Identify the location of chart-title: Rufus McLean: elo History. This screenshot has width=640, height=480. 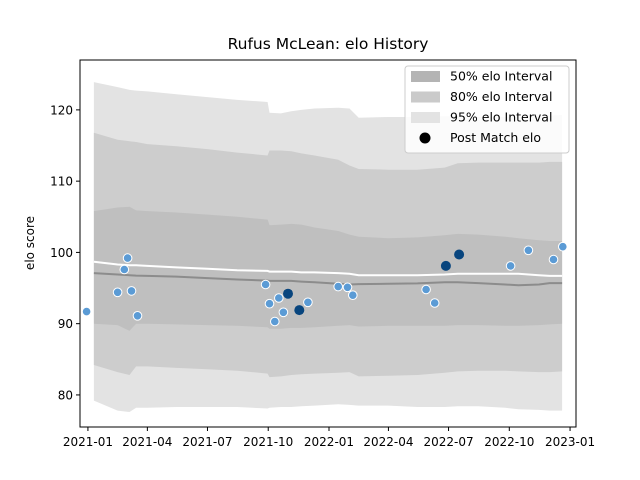
(328, 44).